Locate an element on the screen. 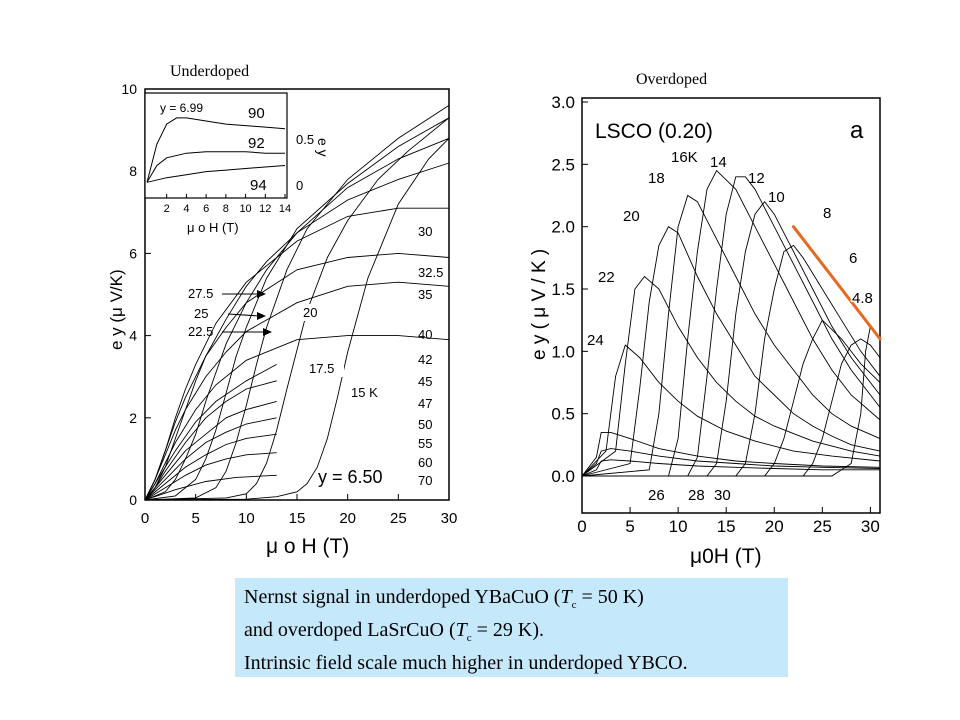  inset-series-labels: 90 92 94 is located at coordinates (257, 149).